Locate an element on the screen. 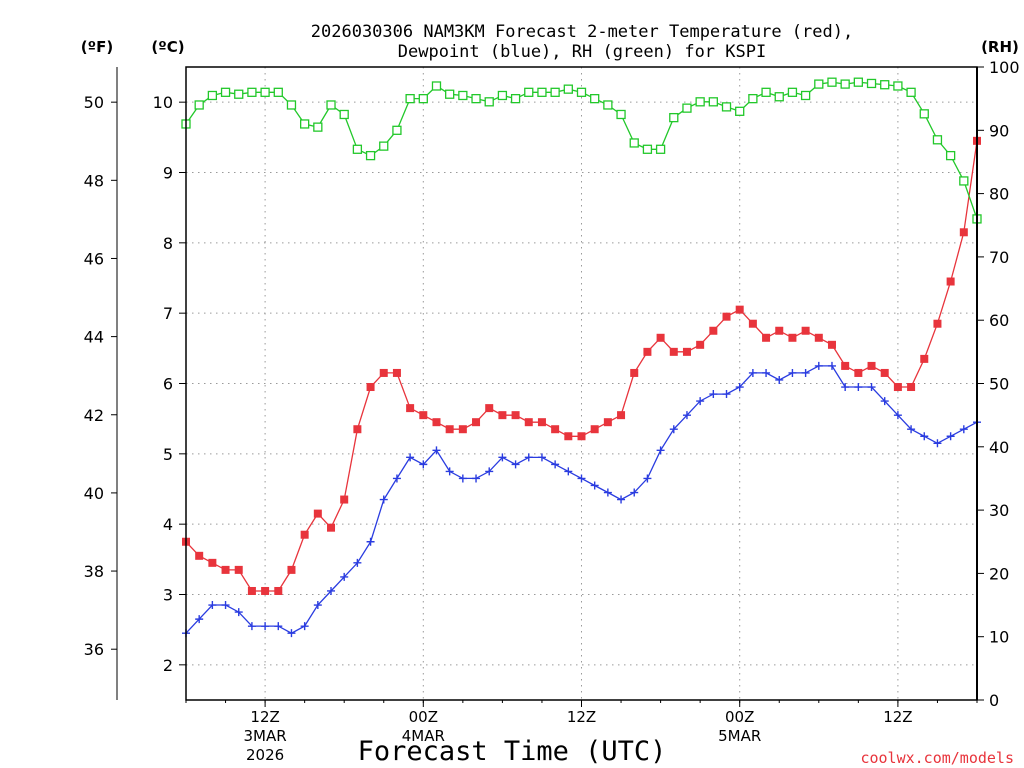 This screenshot has width=1024, height=768. celsius-tick-label: 6 is located at coordinates (168, 384).